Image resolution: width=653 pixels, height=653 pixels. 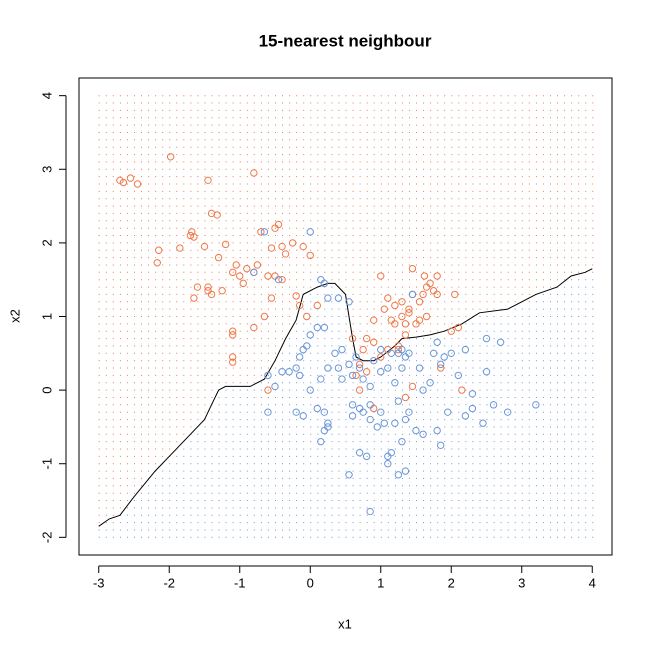 I want to click on chart-title: 15-nearest neighbour, so click(x=345, y=40).